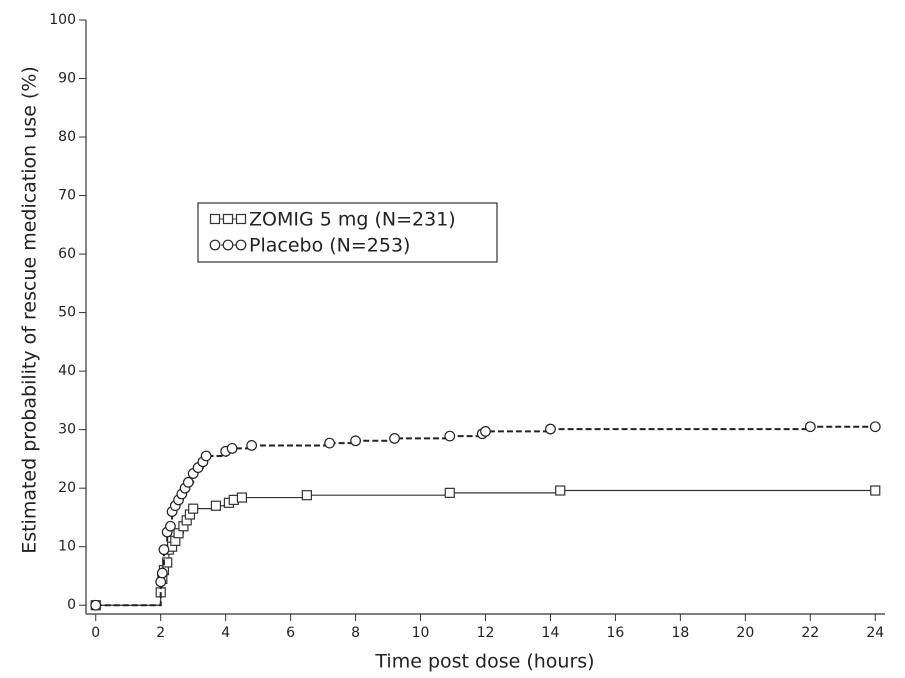  Describe the element at coordinates (680, 633) in the screenshot. I see `x-tick-label: 18` at that location.